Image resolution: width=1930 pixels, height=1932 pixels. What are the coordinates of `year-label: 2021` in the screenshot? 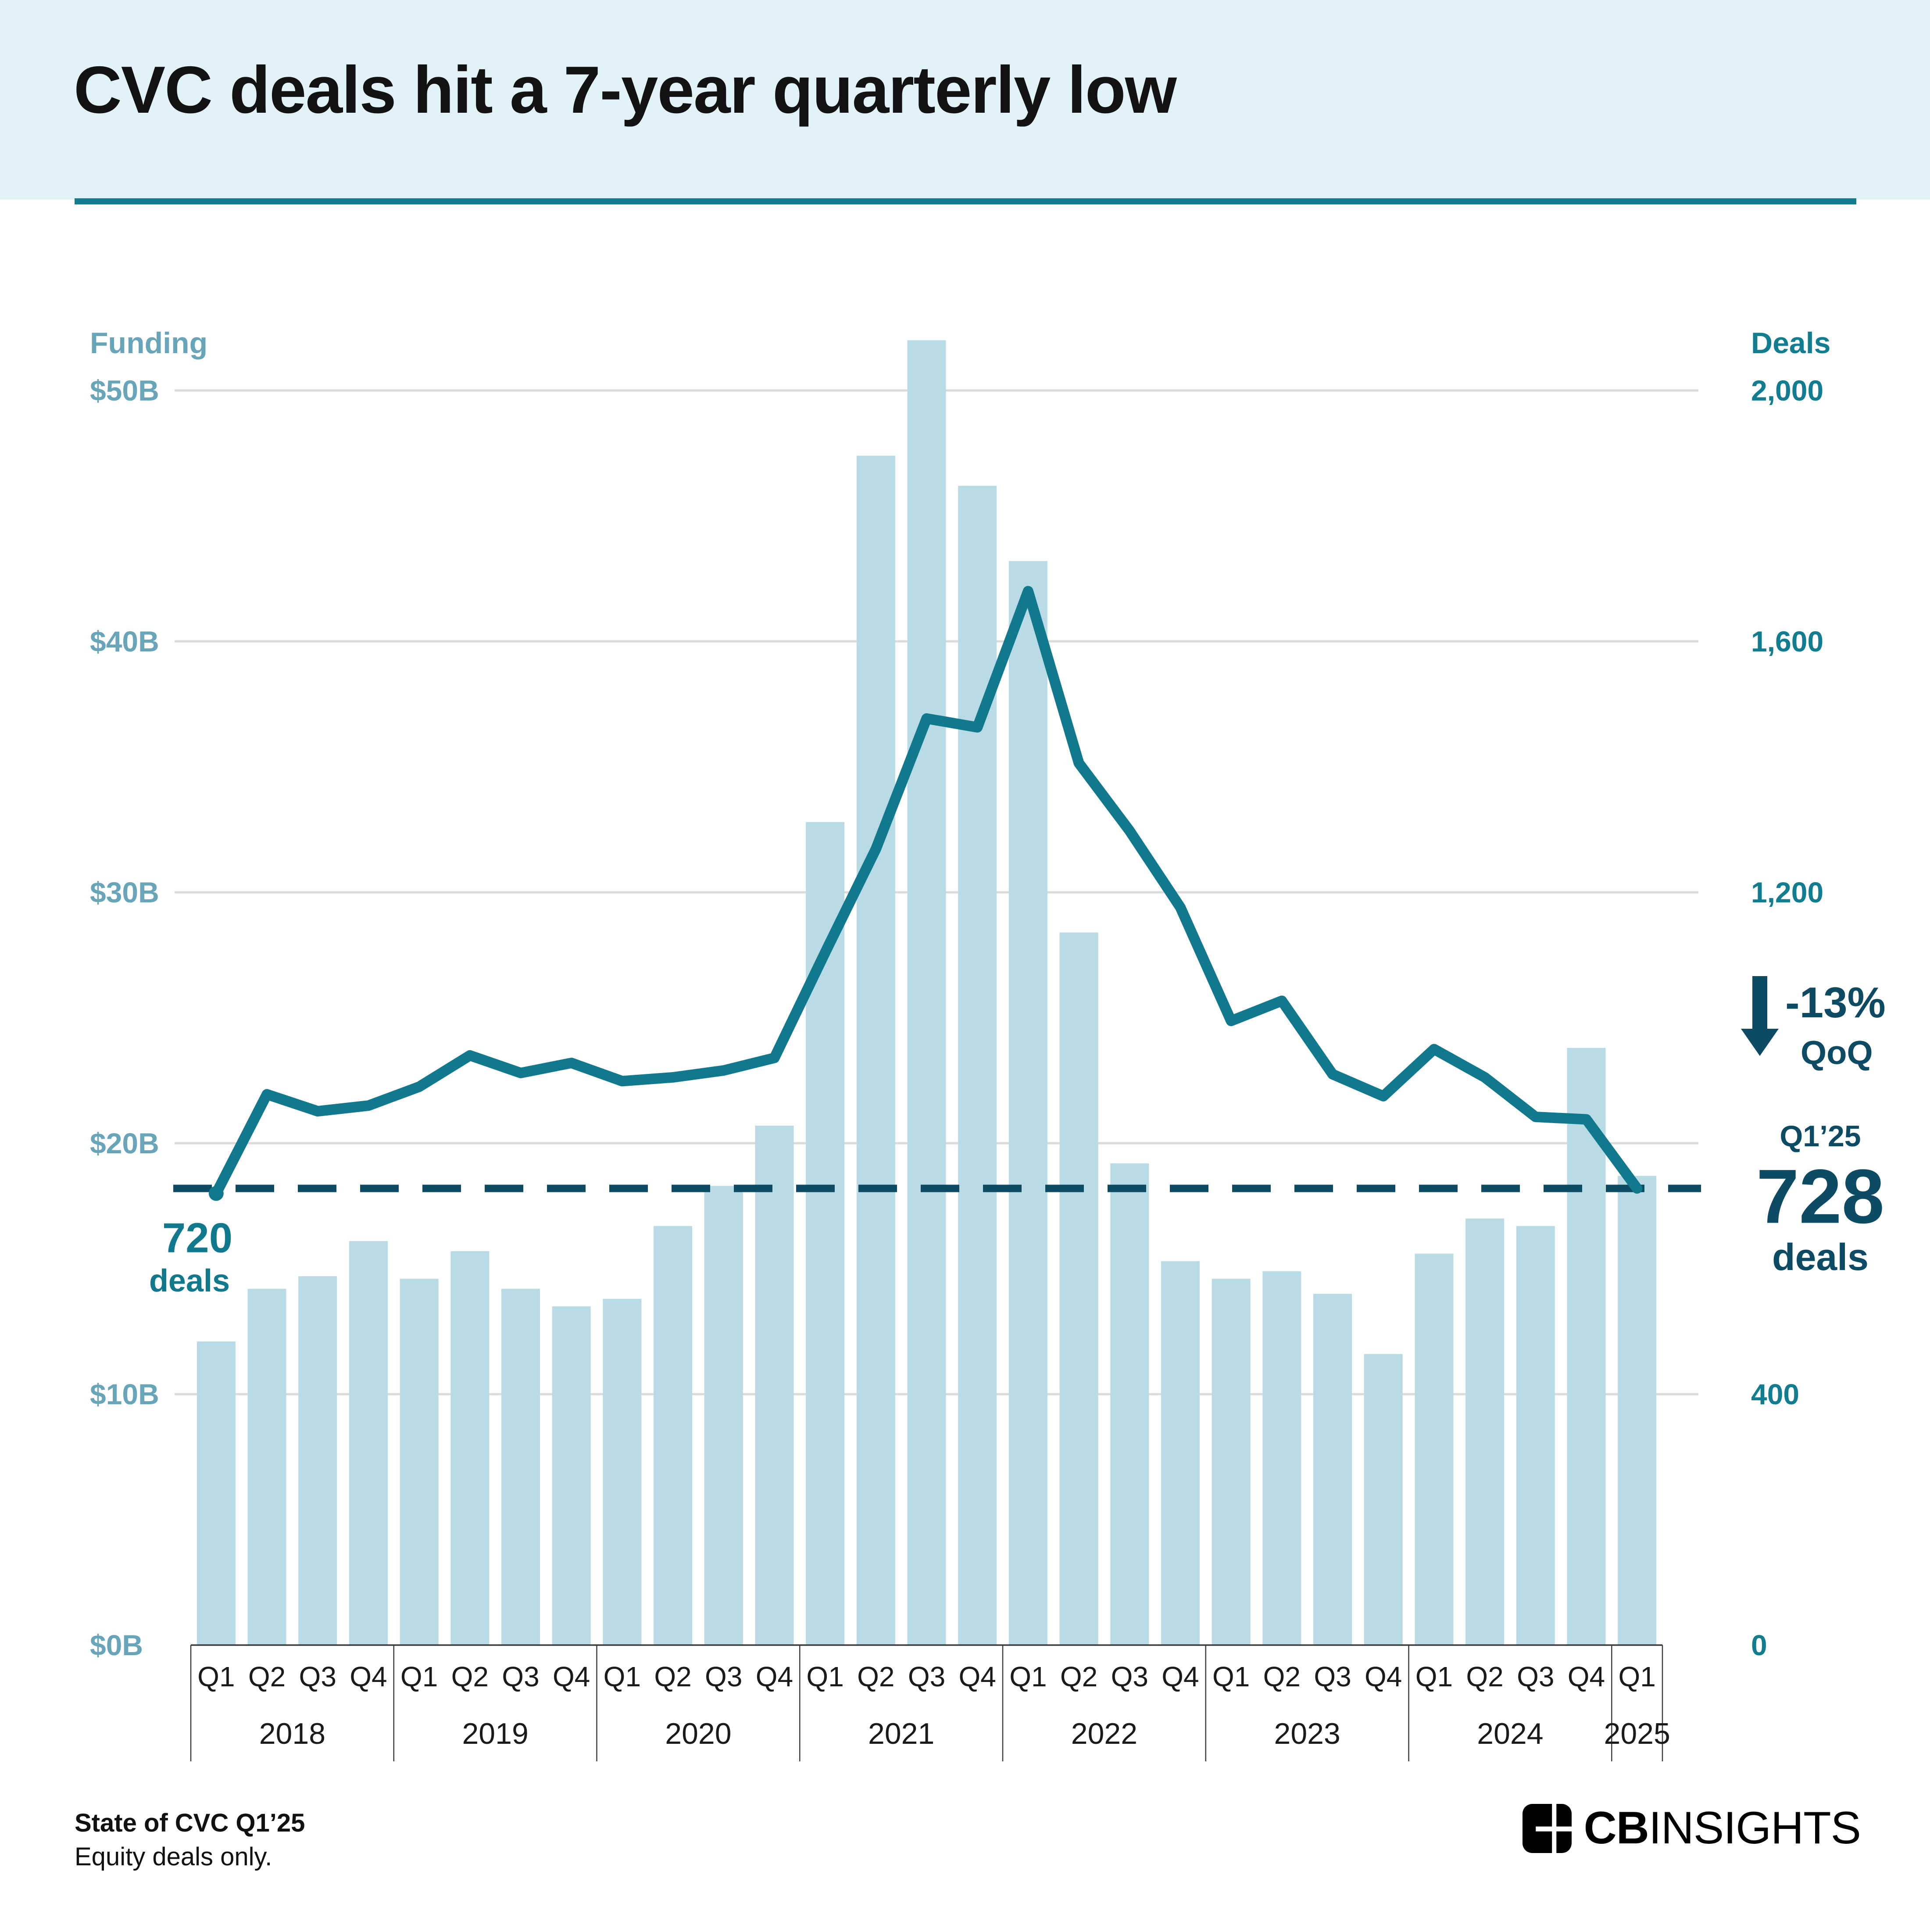 It's located at (901, 1733).